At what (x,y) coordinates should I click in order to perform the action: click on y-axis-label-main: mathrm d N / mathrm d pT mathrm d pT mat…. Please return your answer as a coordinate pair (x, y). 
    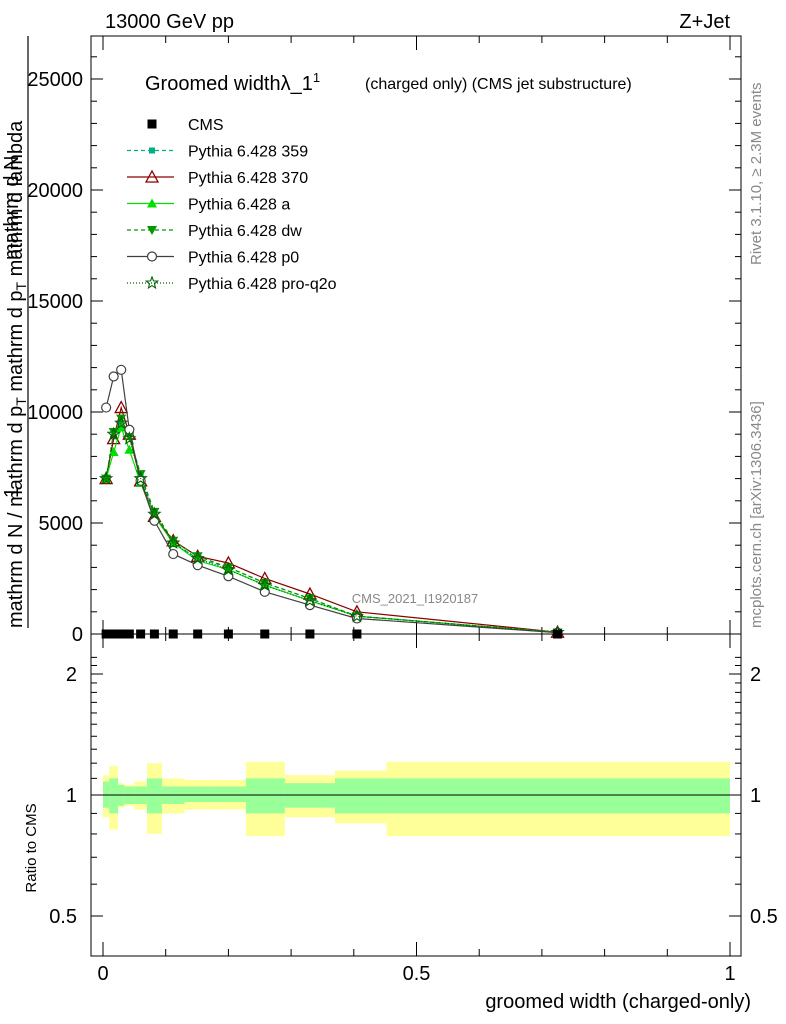
    Looking at the image, I should click on (15, 374).